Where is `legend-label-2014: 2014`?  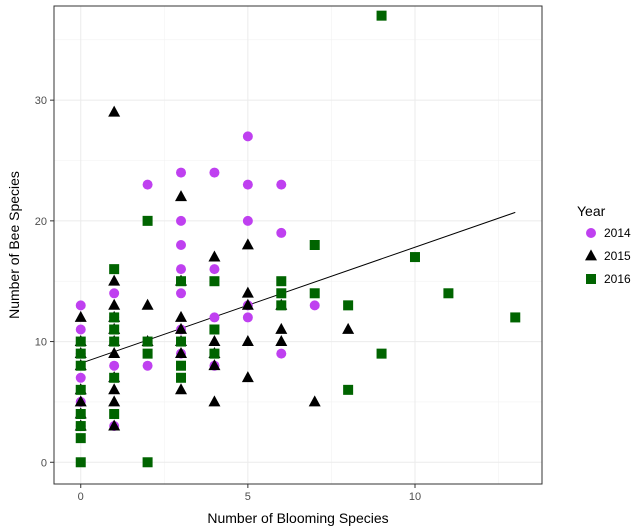
legend-label-2014: 2014 is located at coordinates (617, 233).